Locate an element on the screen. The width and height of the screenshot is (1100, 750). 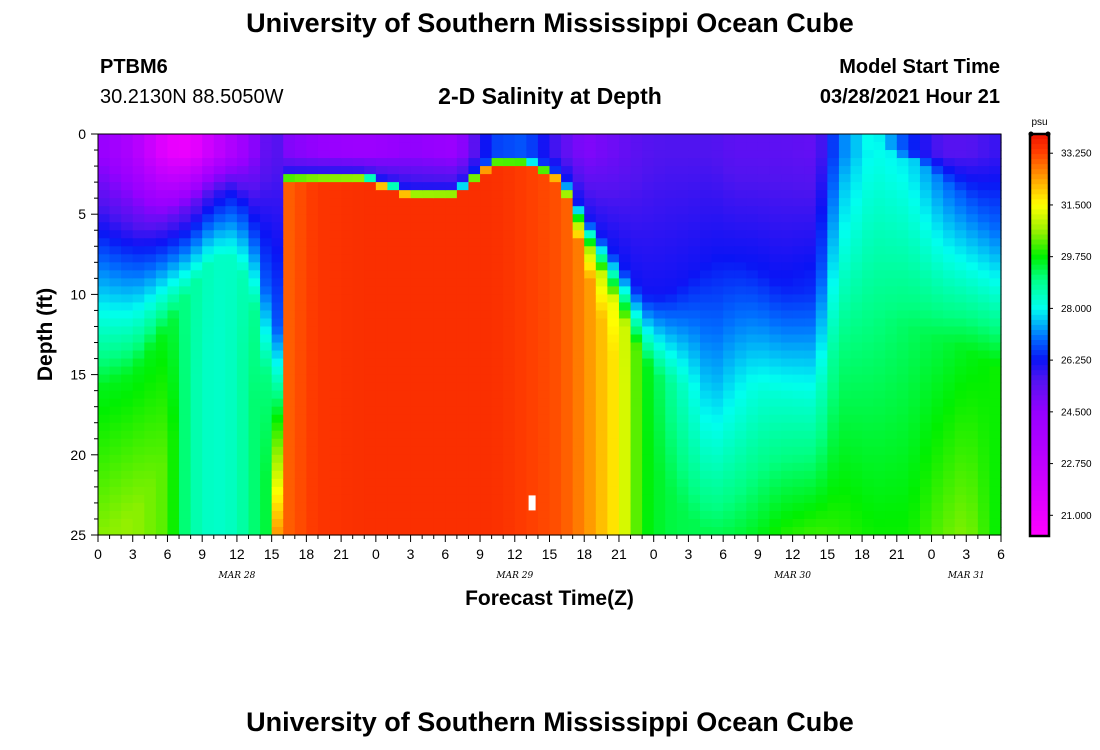
colorbar-band is located at coordinates (1039, 478).